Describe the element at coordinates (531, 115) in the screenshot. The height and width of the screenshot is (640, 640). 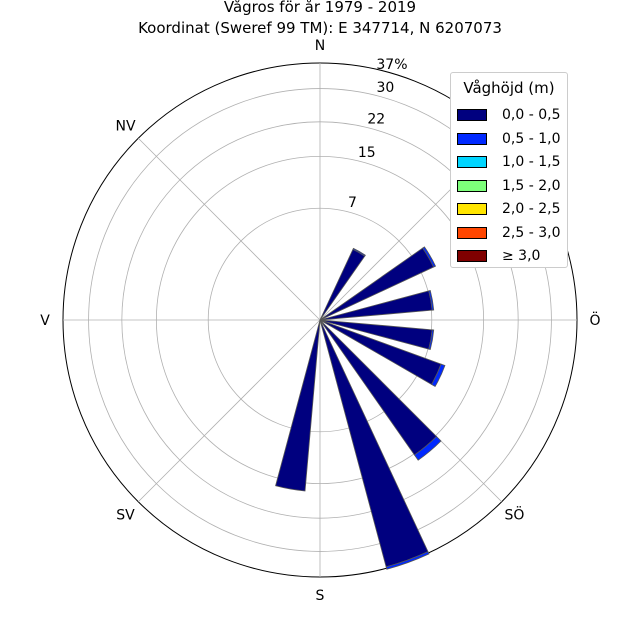
I see `legend-label: 0,0 - 0,5` at that location.